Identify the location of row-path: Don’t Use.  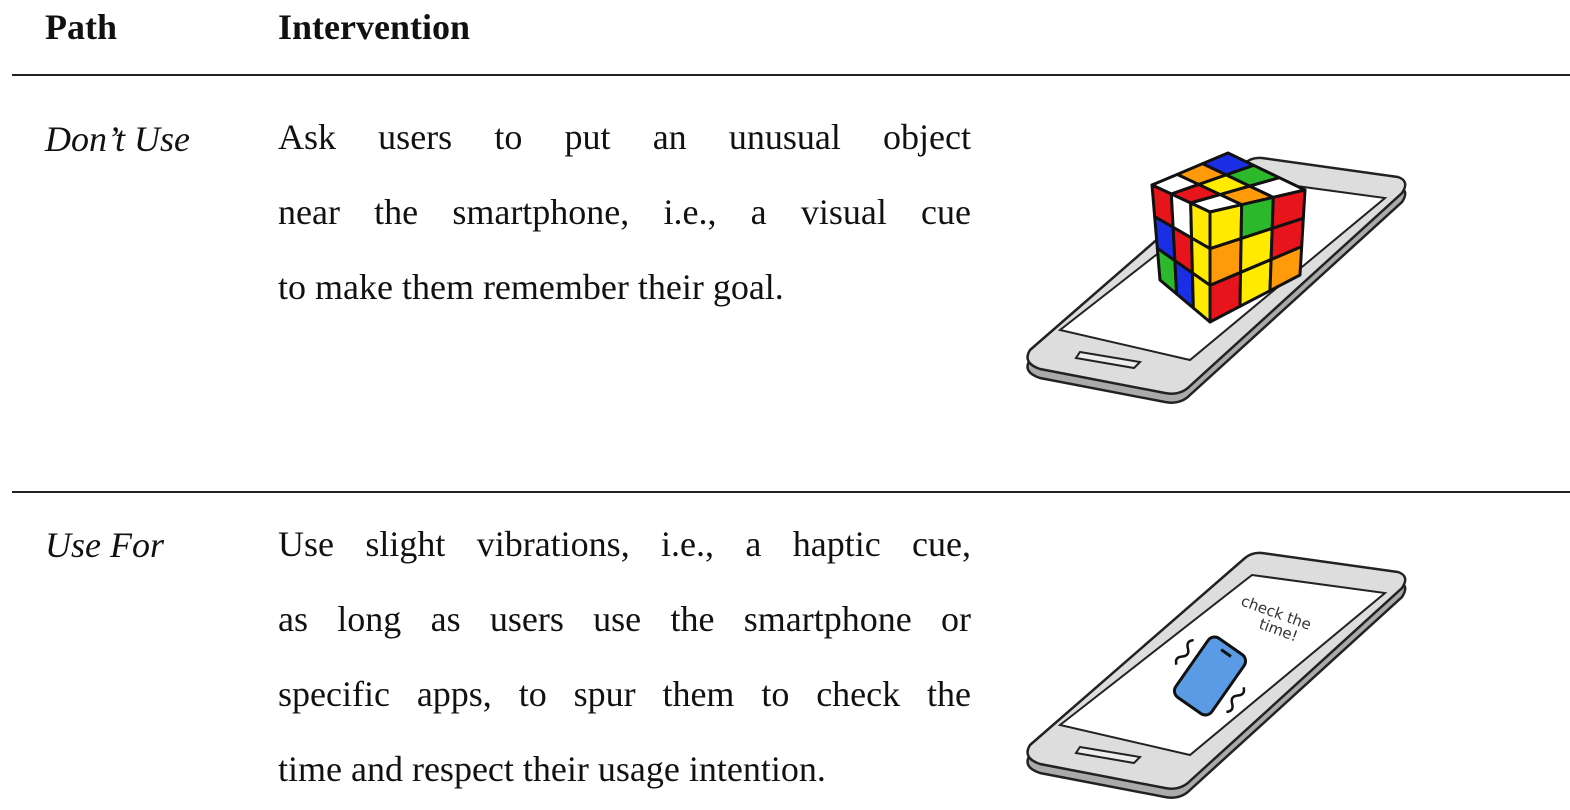
(117, 139).